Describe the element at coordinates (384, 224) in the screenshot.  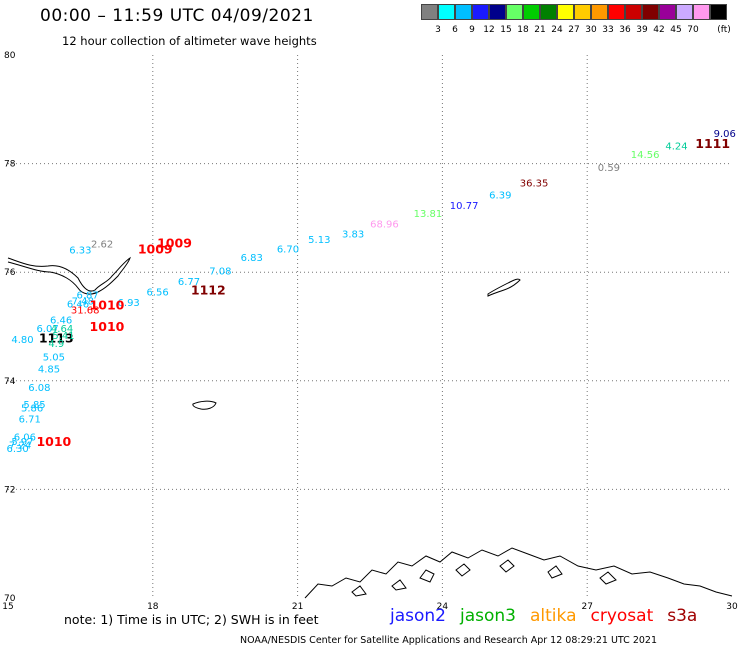
I see `swh-value-label: 68.96` at that location.